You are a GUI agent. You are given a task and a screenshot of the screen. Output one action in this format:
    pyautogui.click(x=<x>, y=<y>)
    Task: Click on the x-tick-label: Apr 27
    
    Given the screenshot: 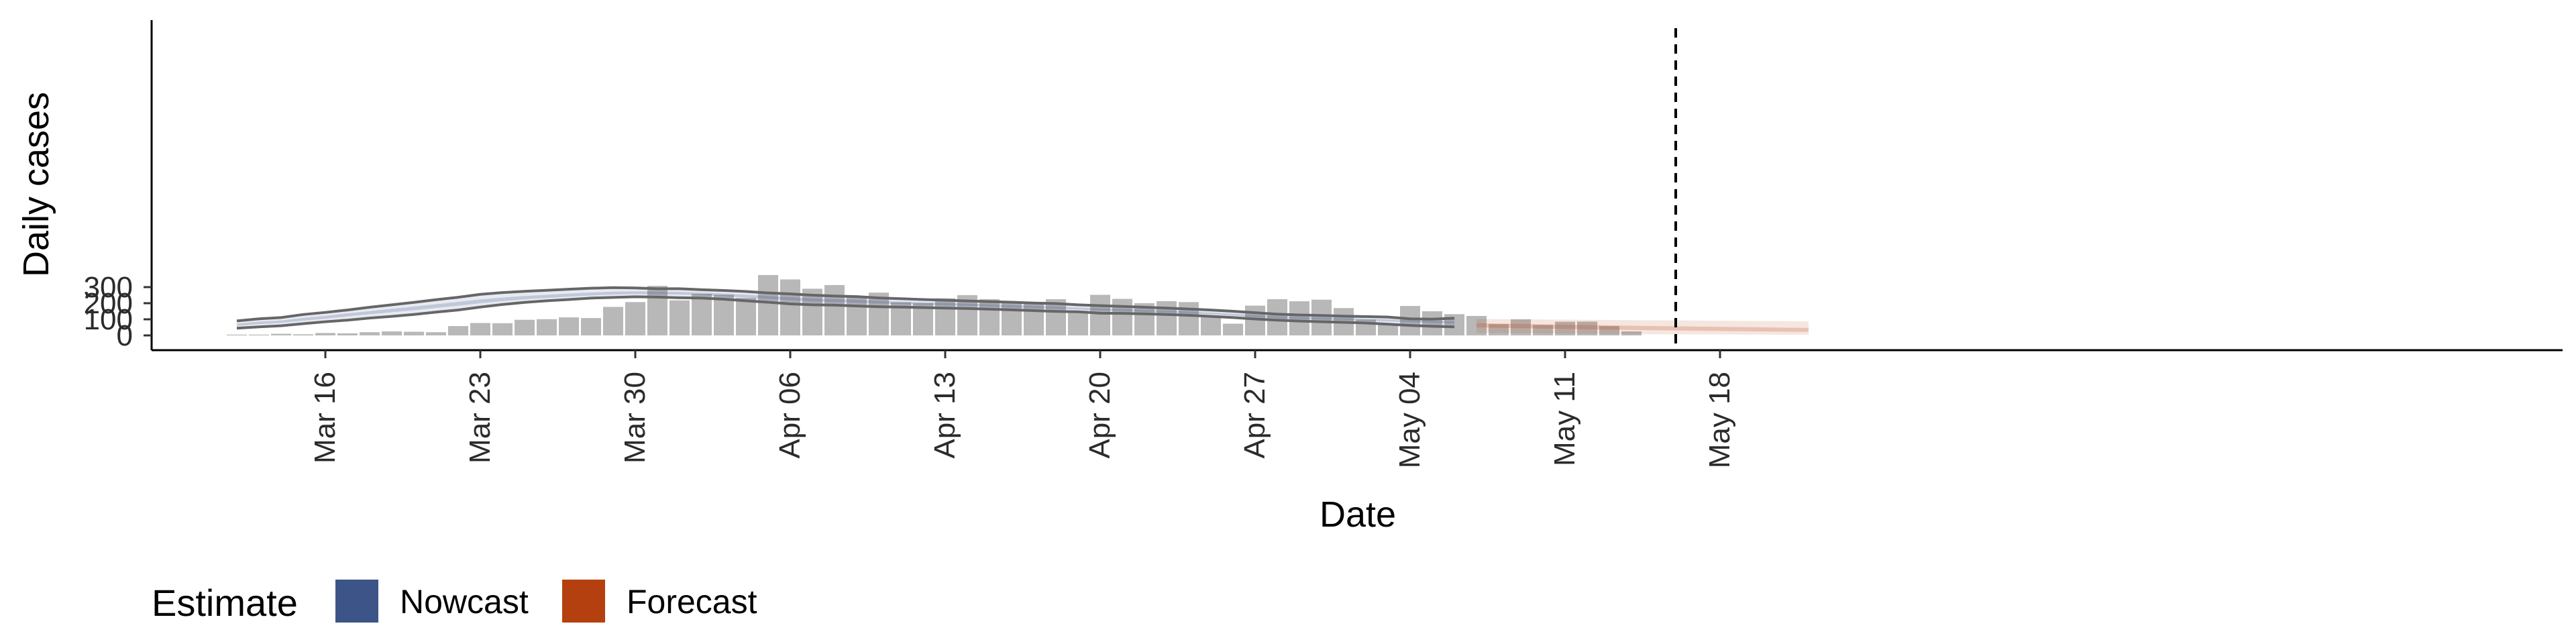 What is the action you would take?
    pyautogui.click(x=1254, y=415)
    